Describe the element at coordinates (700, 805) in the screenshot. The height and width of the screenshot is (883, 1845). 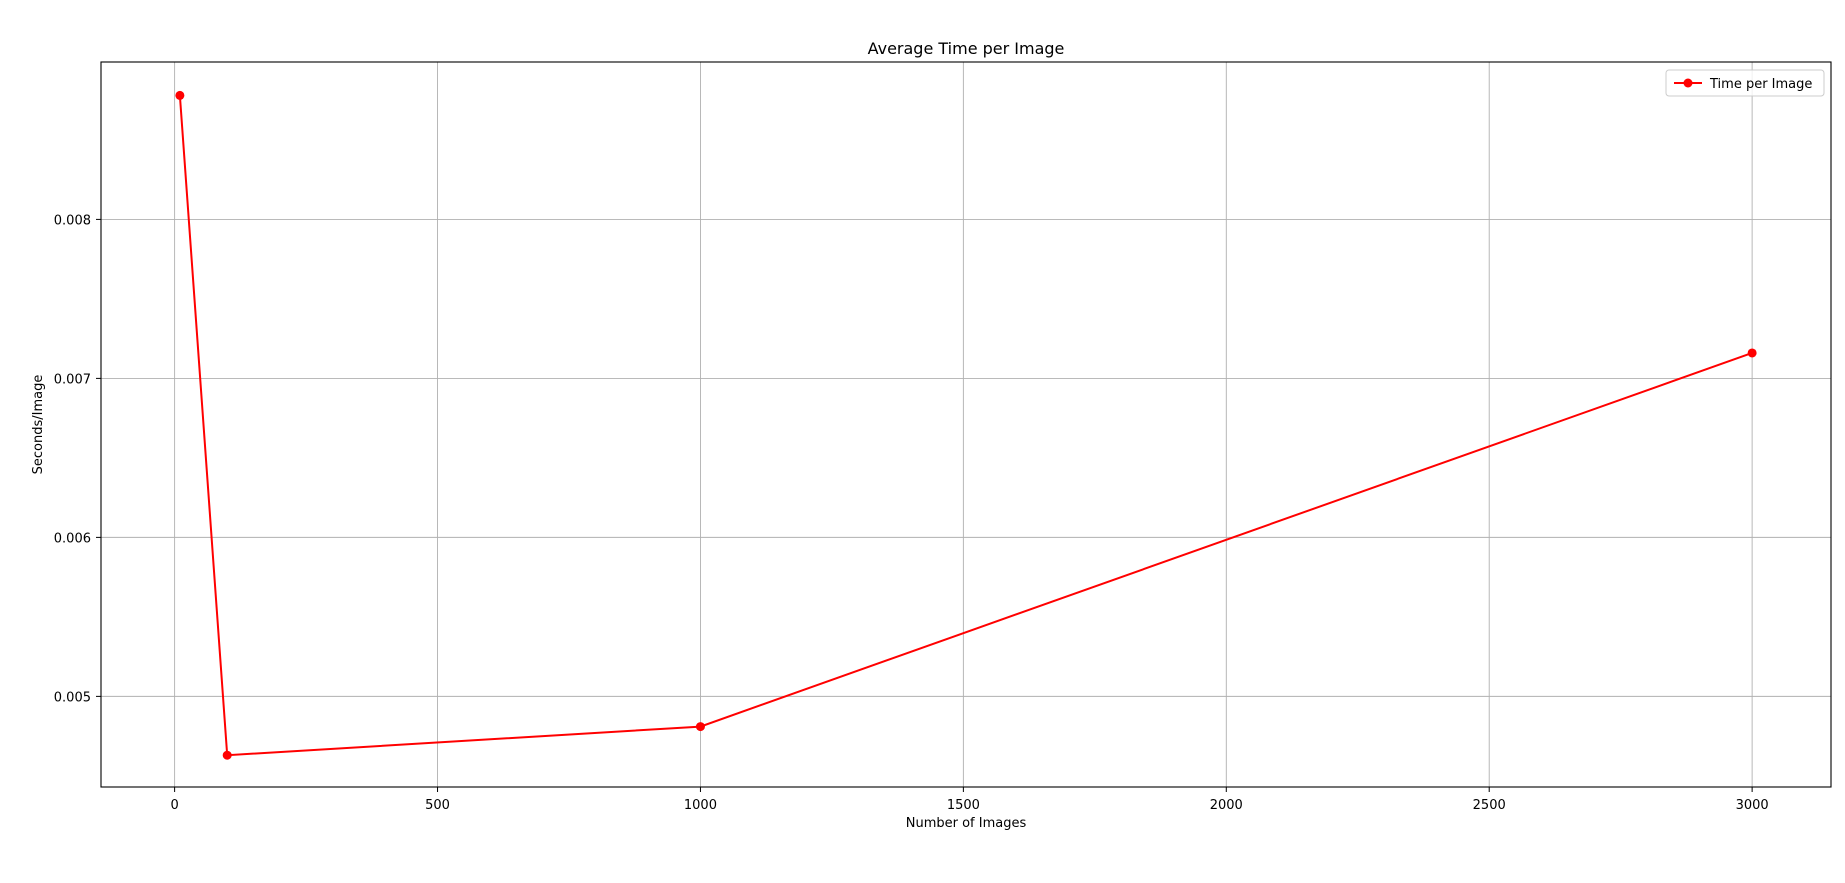
I see `x-tick-label: 1000` at that location.